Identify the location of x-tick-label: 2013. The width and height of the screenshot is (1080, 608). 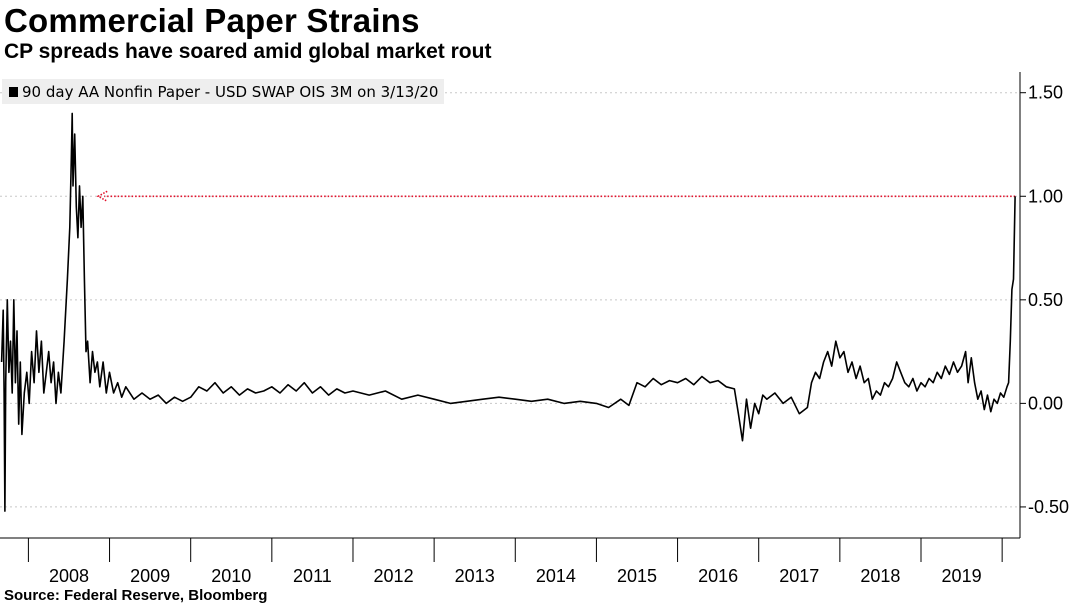
(475, 575).